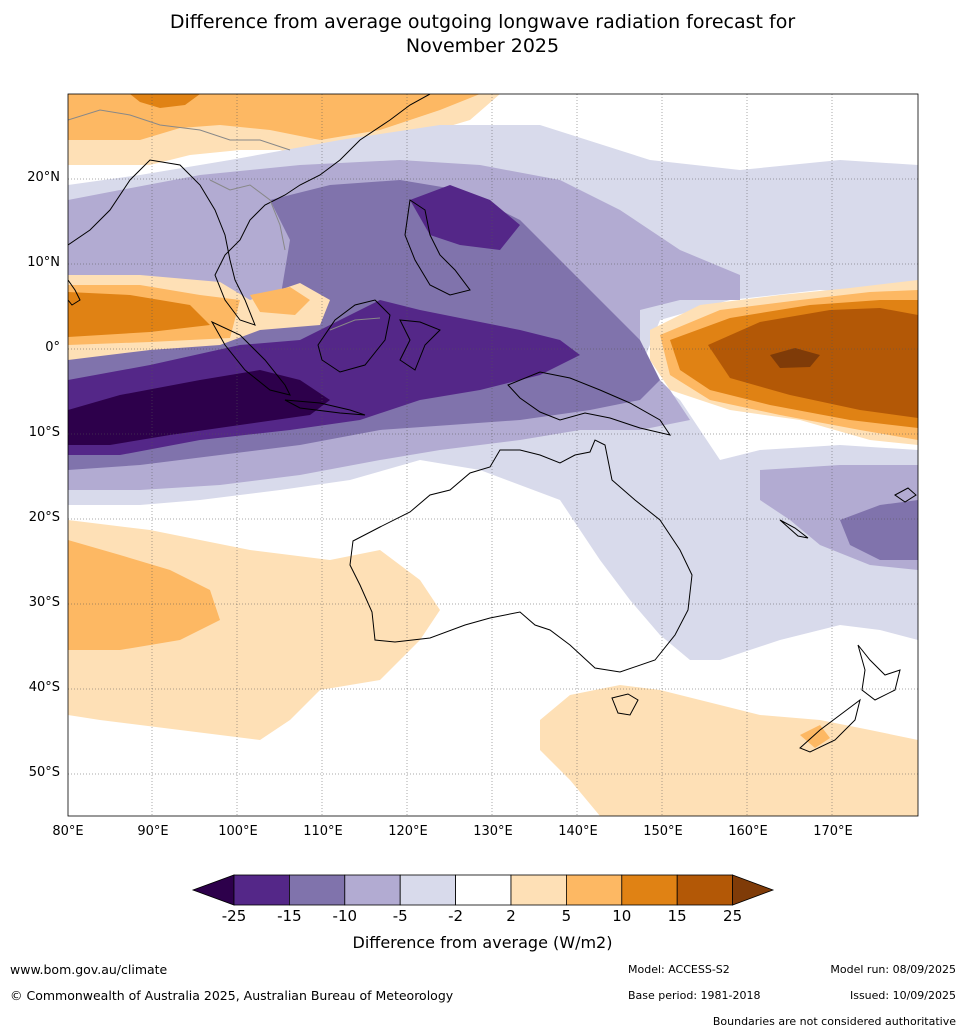 The height and width of the screenshot is (1035, 965). I want to click on anomaly-region-new-zealand-orange, so click(815, 736).